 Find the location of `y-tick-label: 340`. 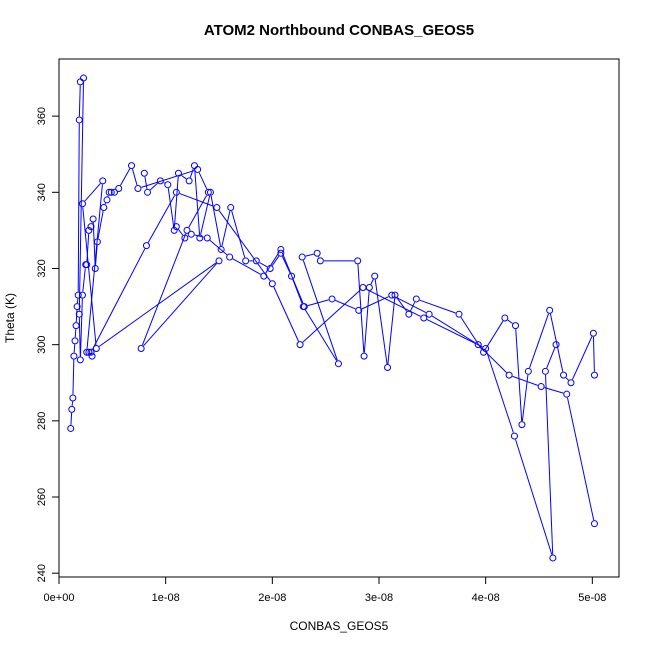

y-tick-label: 340 is located at coordinates (42, 192).